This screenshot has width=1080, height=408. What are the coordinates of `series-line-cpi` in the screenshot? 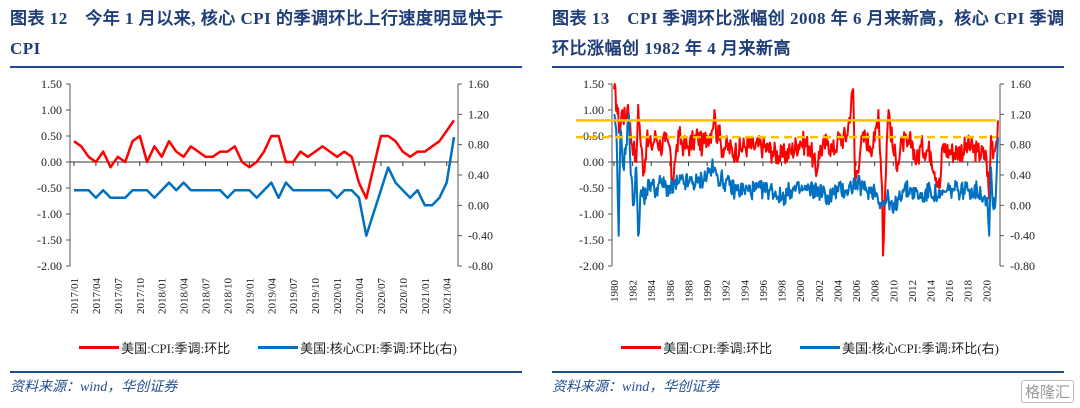 It's located at (264, 159).